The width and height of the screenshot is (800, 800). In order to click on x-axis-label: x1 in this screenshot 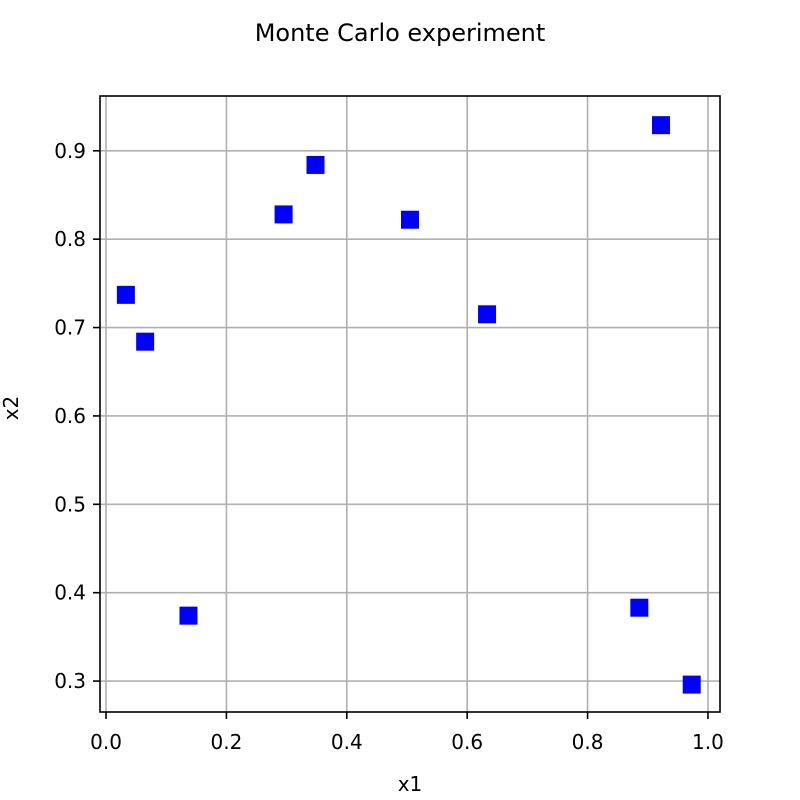, I will do `click(410, 784)`.